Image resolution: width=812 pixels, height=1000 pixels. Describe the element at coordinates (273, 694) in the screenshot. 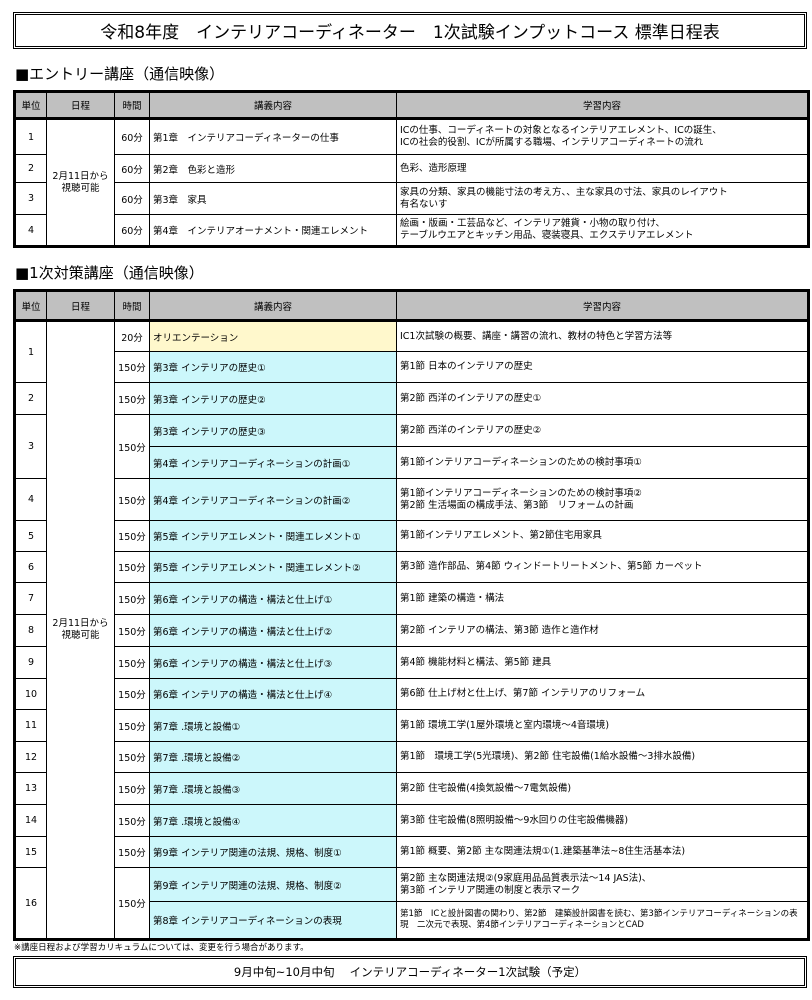

I see `lecture-title: 第6章 インテリアの構造・構法と仕上げ④` at that location.